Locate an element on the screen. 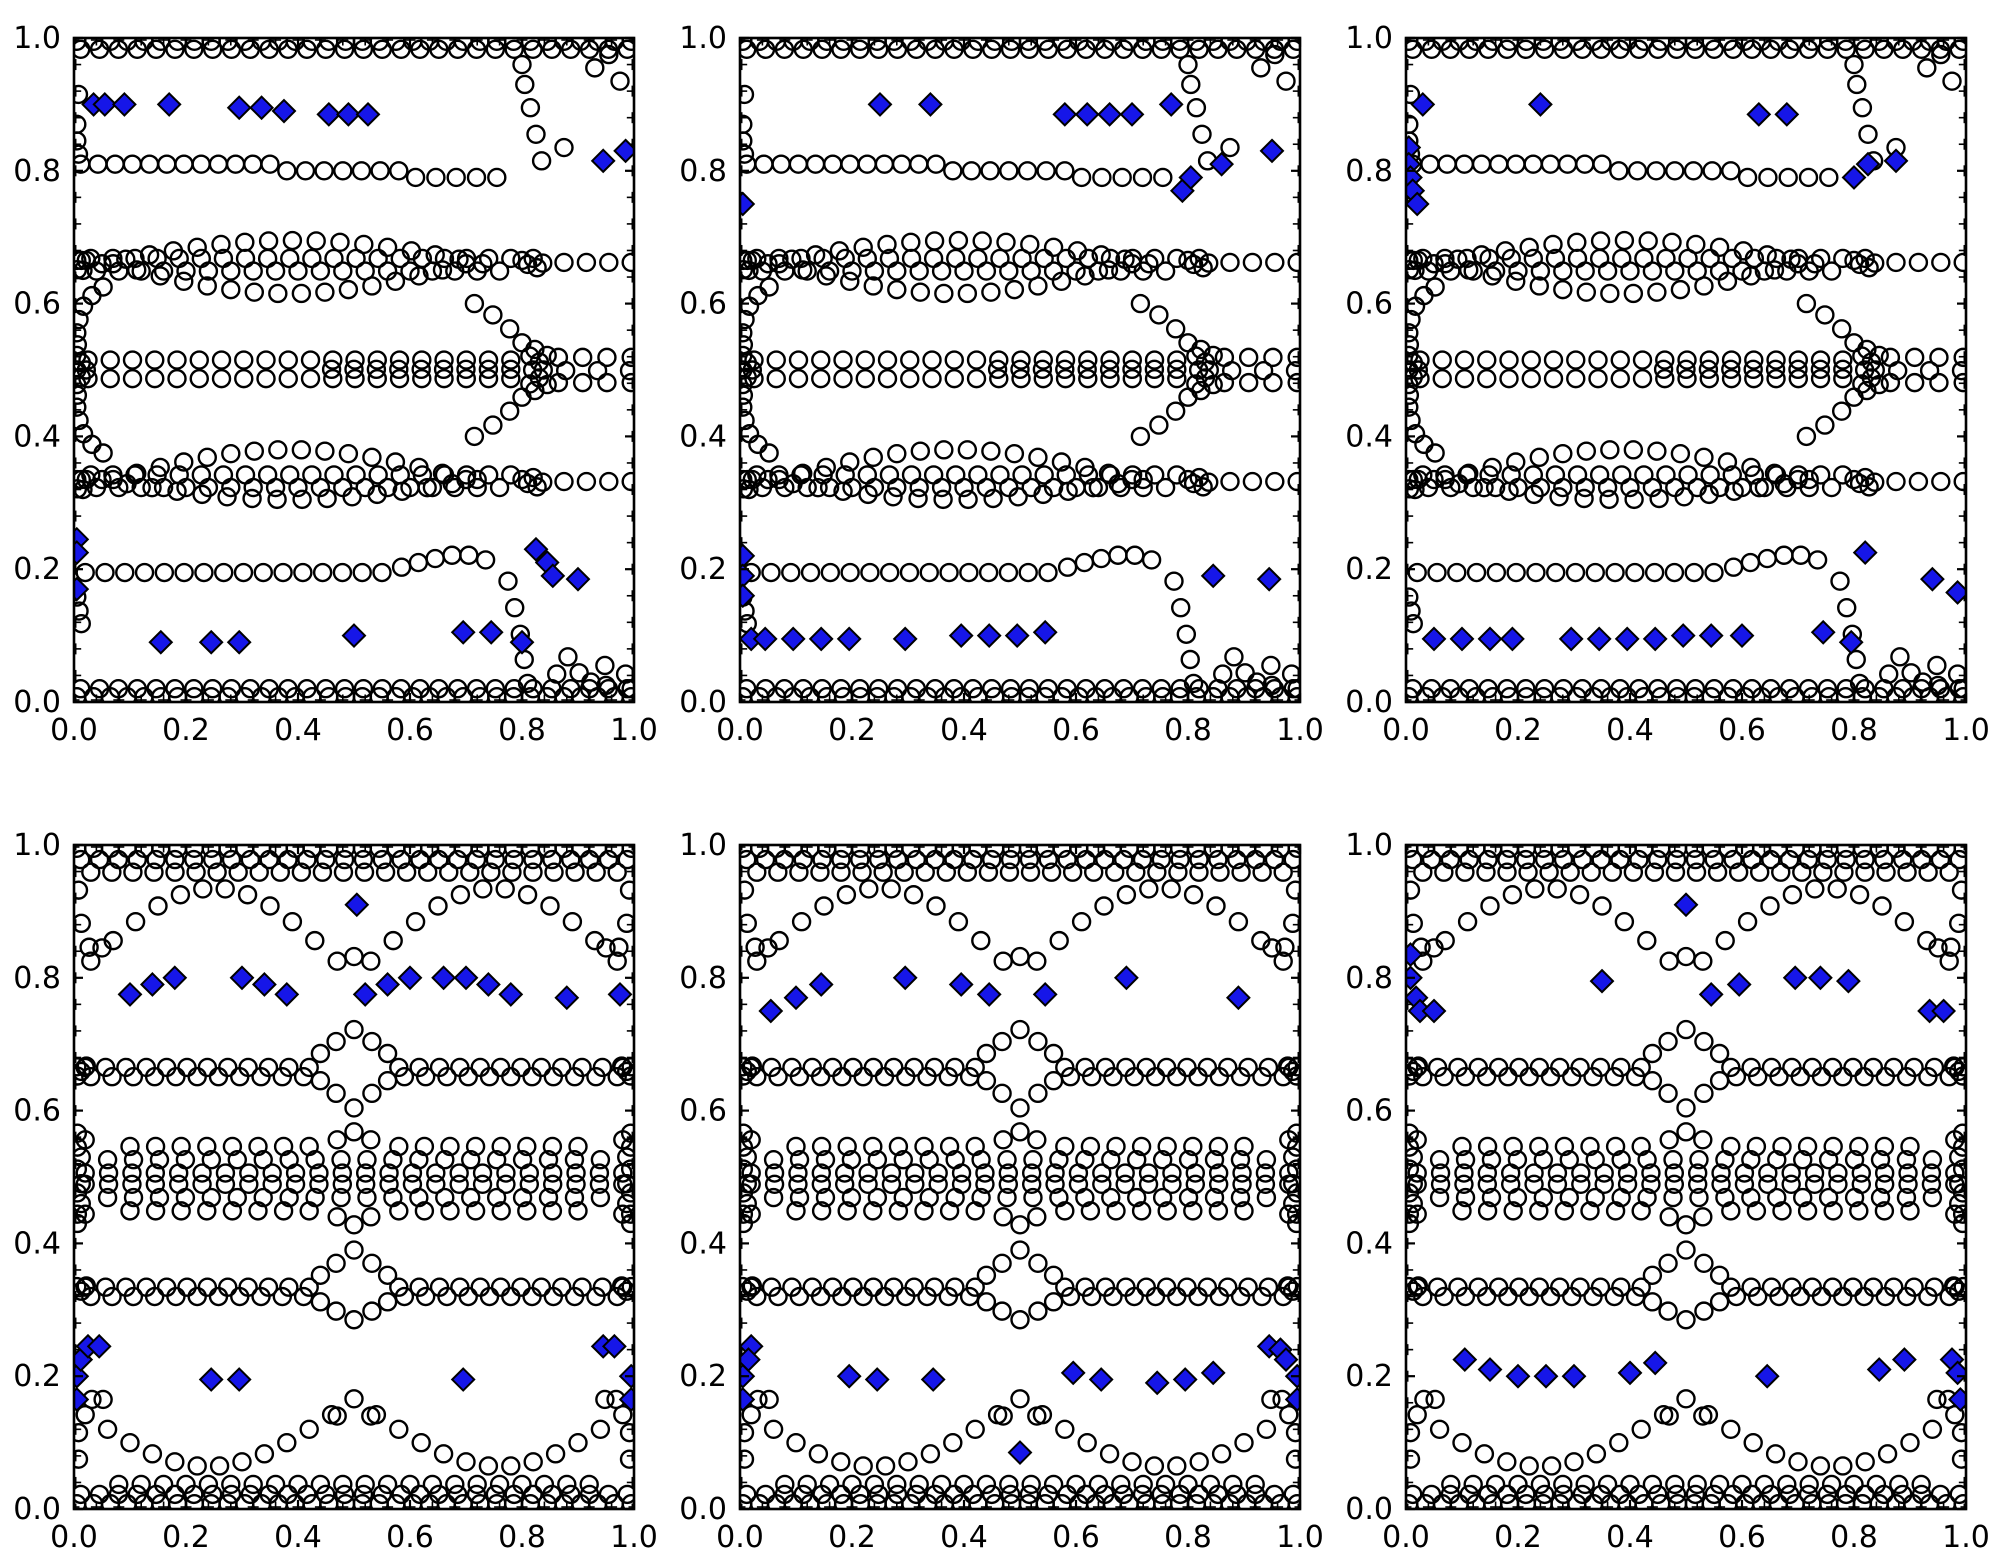 The image size is (2004, 1565). marker-layer-bottom-middle is located at coordinates (1020, 1177).